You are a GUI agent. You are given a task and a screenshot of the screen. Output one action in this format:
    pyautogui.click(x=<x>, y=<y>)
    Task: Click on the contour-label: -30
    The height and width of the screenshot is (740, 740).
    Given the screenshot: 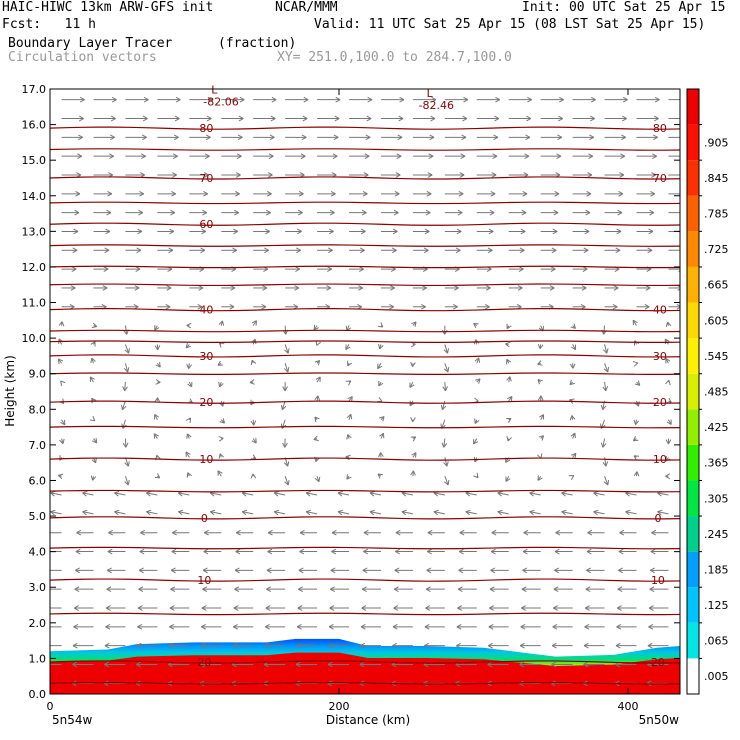 What is the action you would take?
    pyautogui.click(x=204, y=356)
    